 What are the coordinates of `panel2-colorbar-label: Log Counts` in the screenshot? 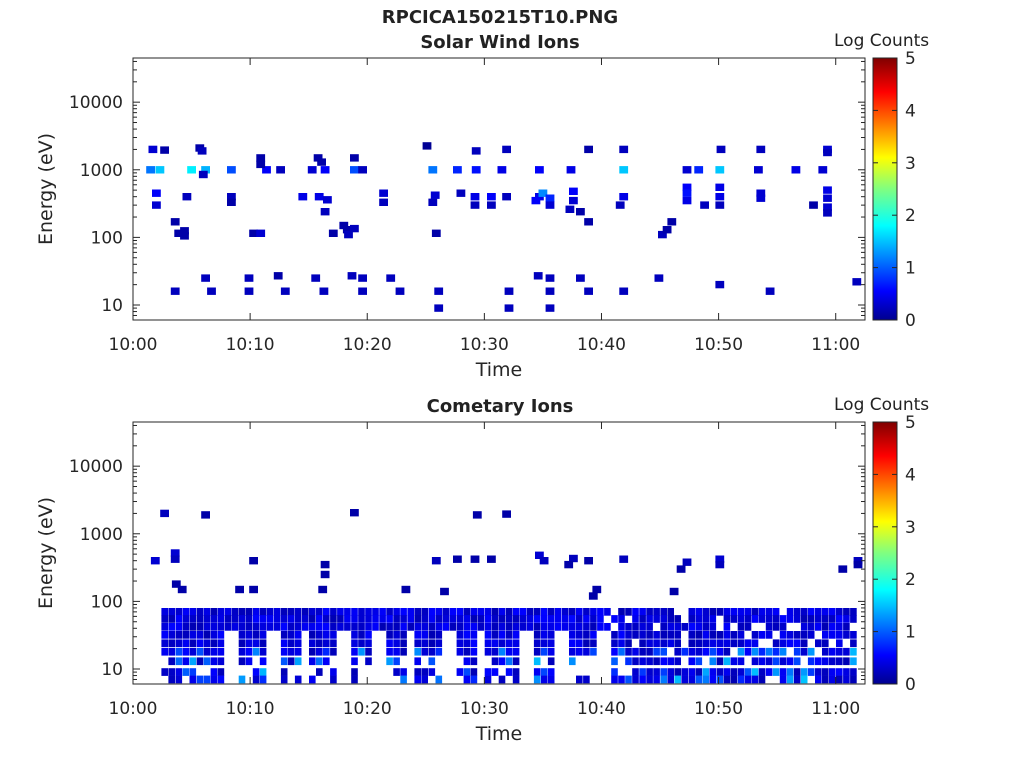 It's located at (882, 405).